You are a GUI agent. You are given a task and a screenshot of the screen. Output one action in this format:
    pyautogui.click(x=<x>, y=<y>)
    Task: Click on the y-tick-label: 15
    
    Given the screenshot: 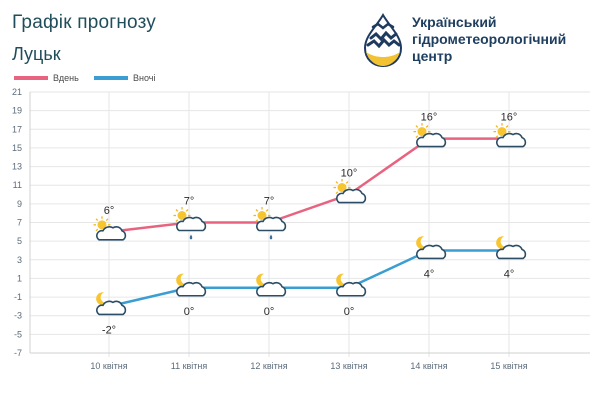 What is the action you would take?
    pyautogui.click(x=17, y=148)
    